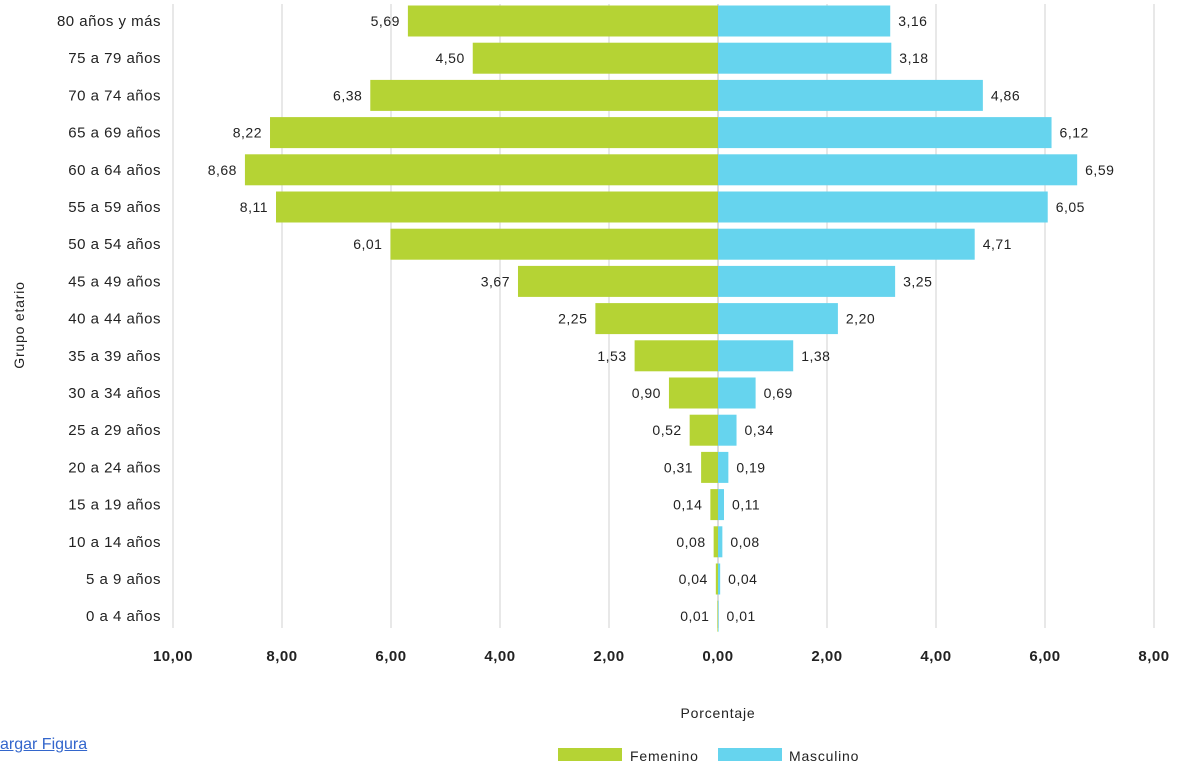 The image size is (1185, 766). I want to click on value-label-masculino: 3,18, so click(913, 58).